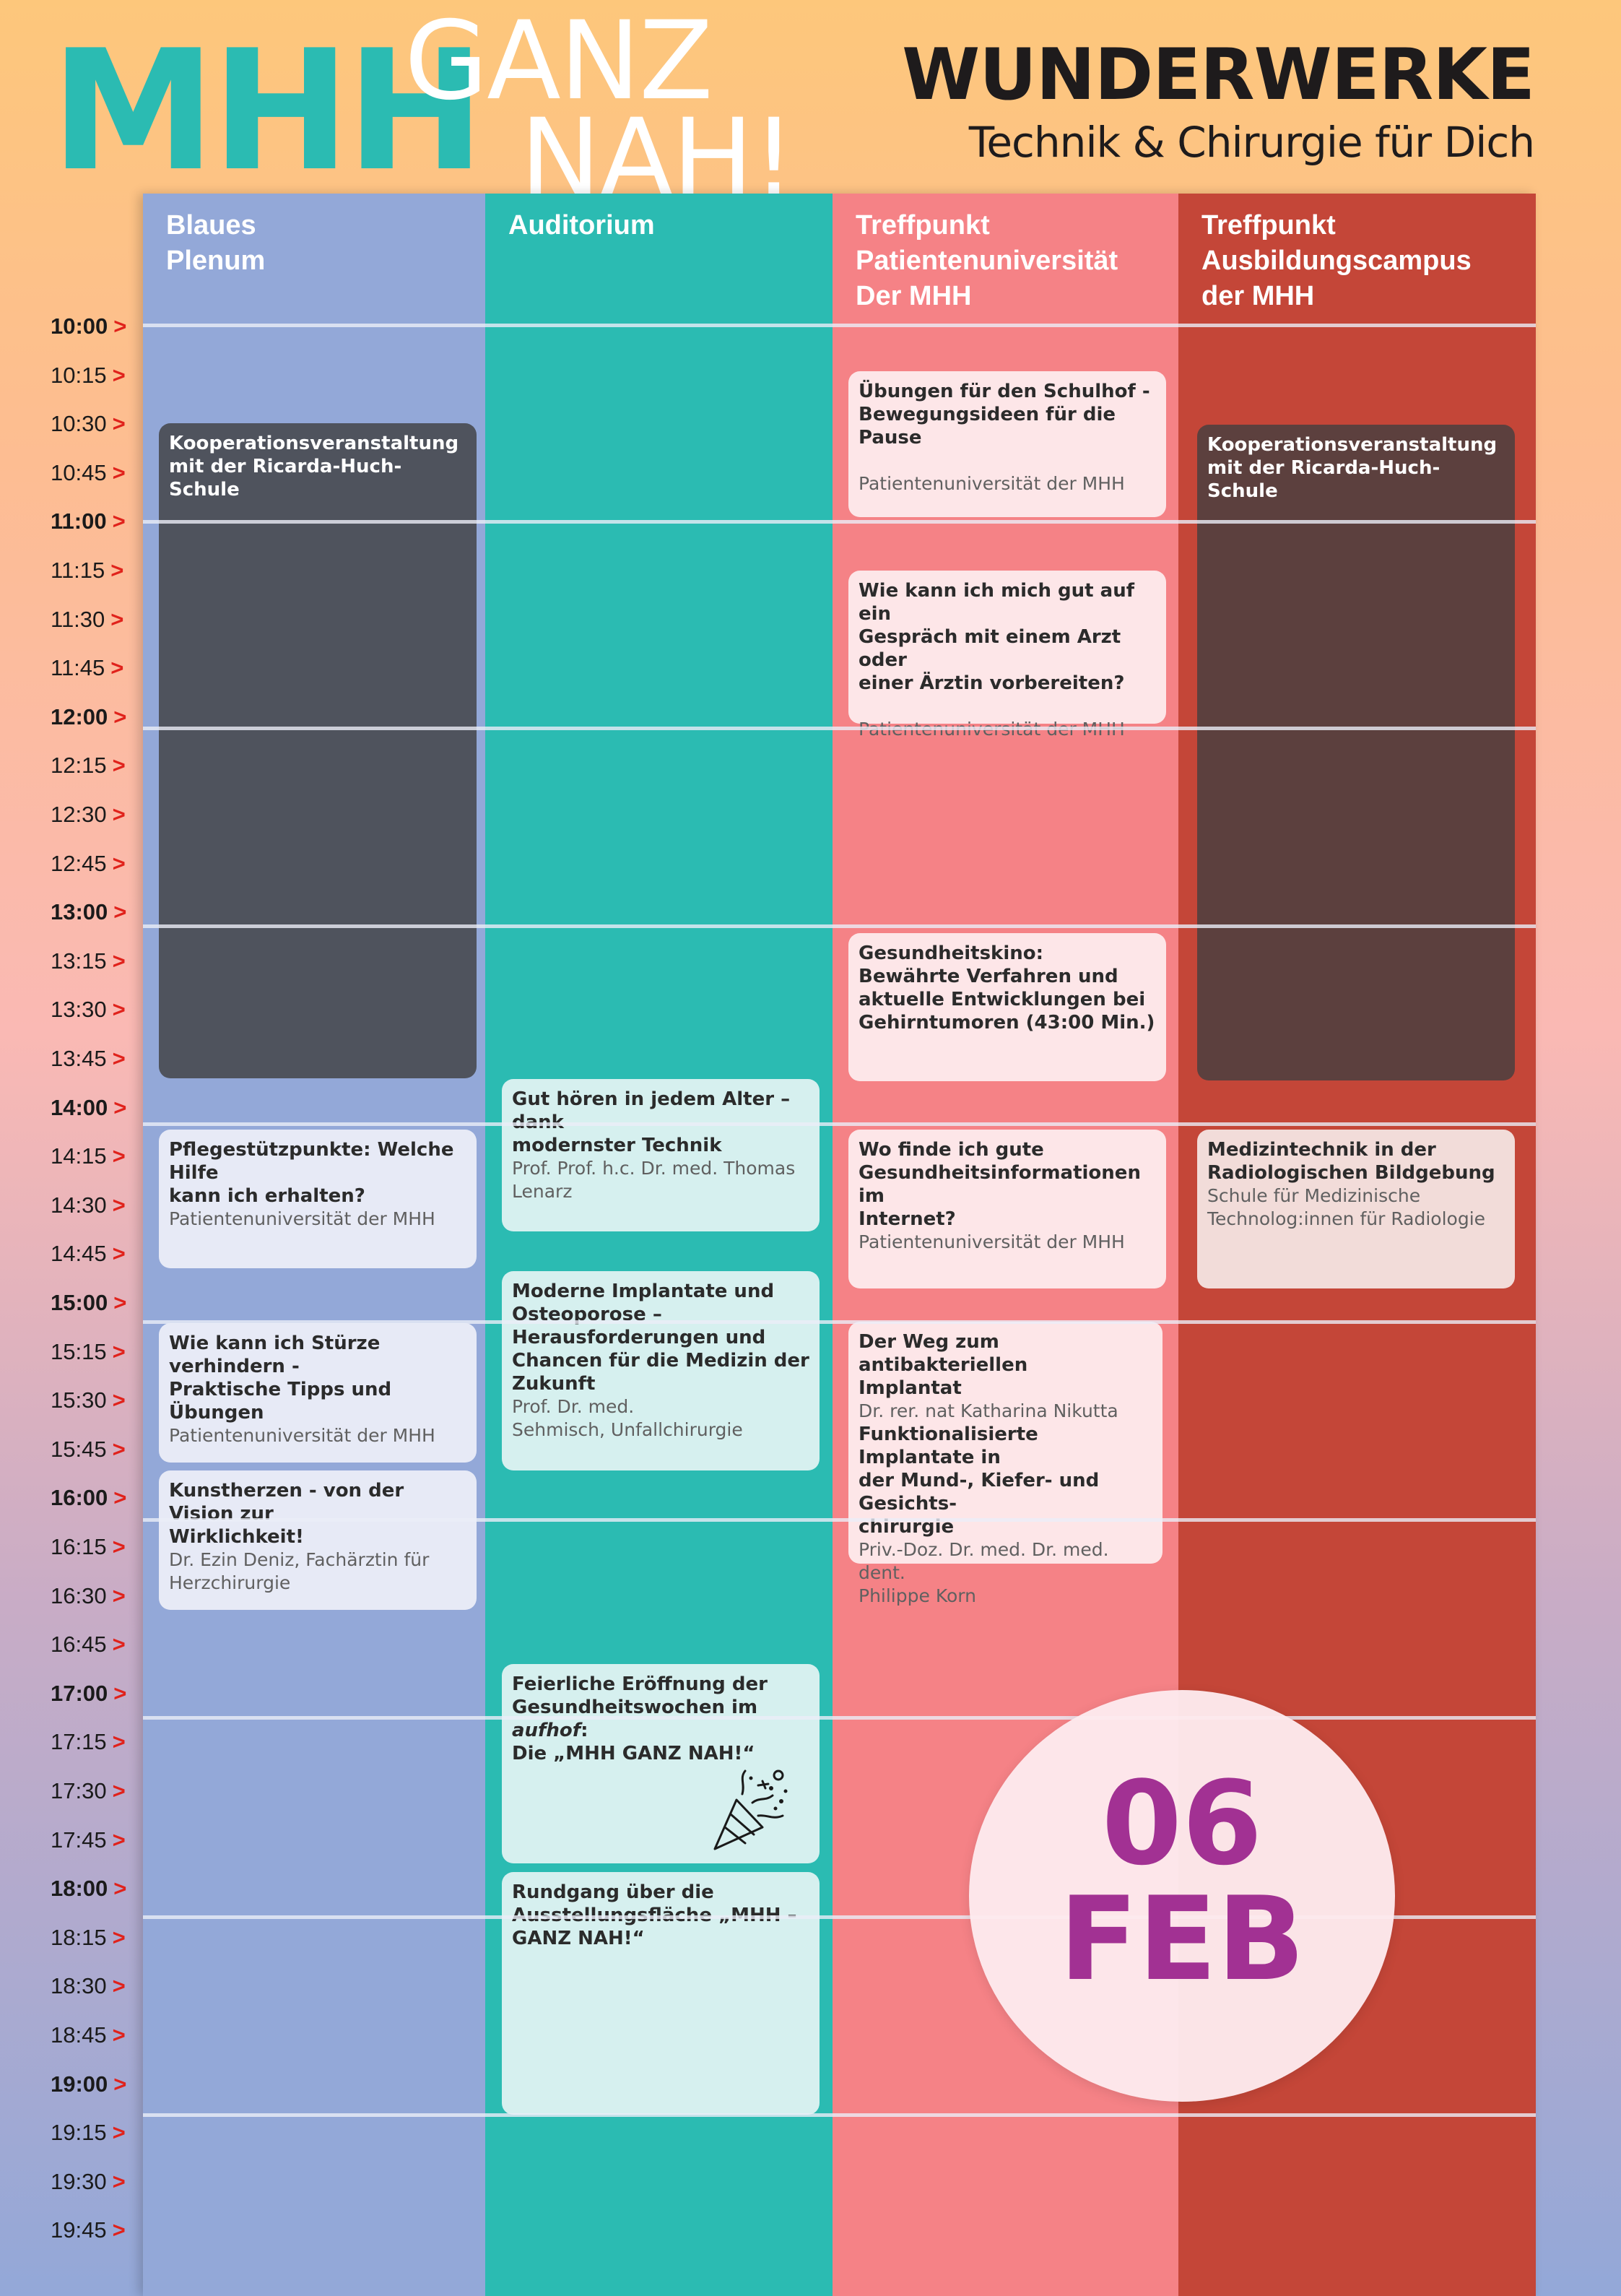  What do you see at coordinates (88, 1742) in the screenshot?
I see `time-label: 17:15 >` at bounding box center [88, 1742].